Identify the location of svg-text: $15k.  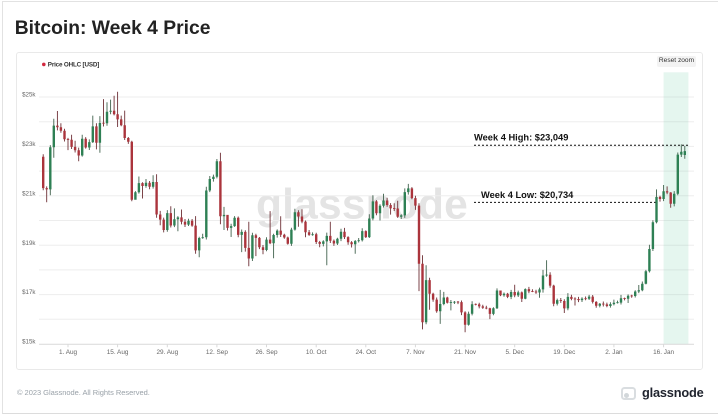
(29, 342).